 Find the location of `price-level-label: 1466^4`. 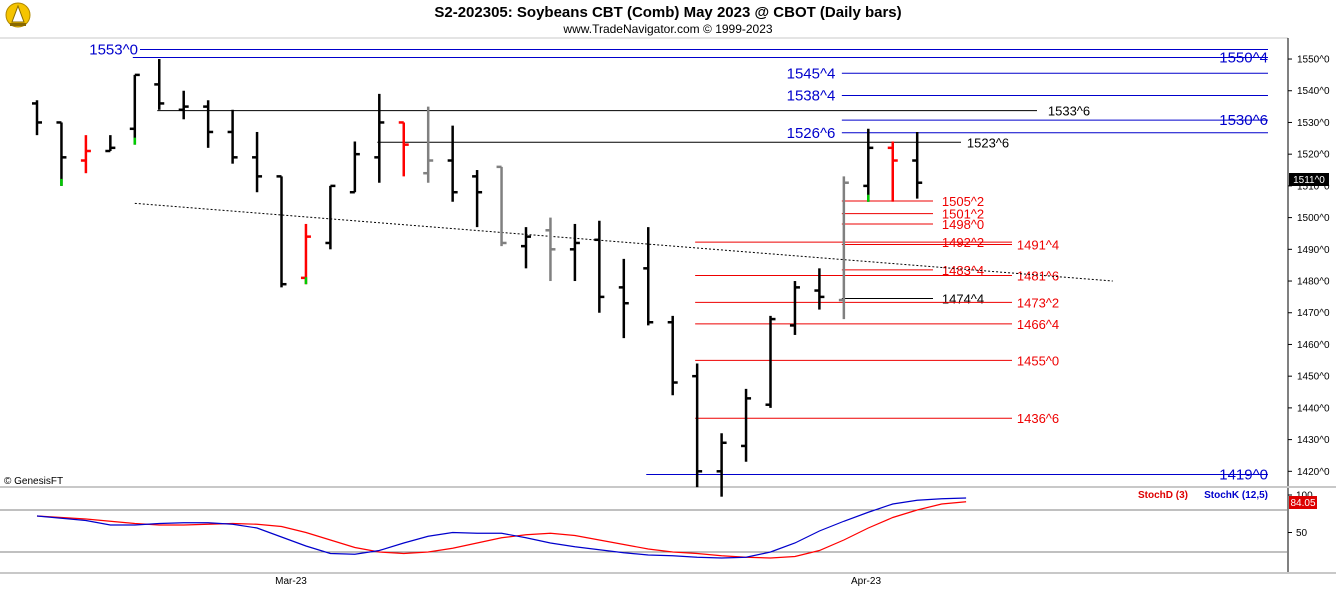

price-level-label: 1466^4 is located at coordinates (1038, 324).